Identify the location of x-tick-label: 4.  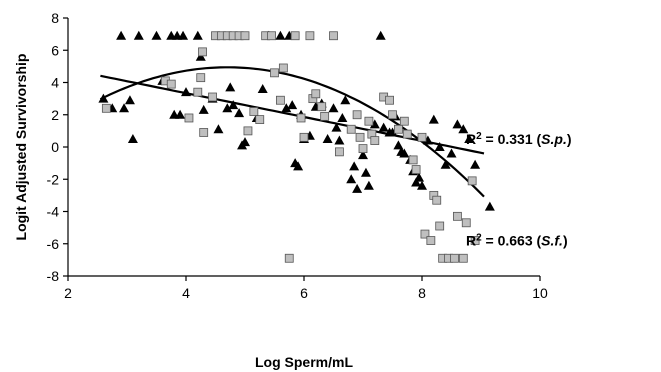
(186, 293).